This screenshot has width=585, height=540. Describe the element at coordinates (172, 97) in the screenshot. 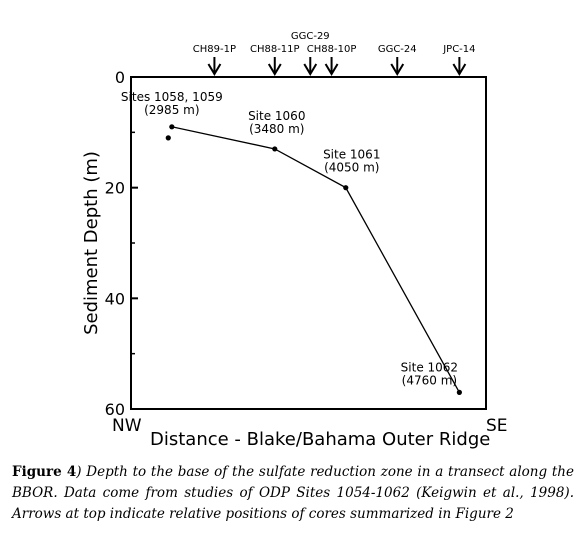

I see `site-annotation: Sites 1058, 1059` at that location.